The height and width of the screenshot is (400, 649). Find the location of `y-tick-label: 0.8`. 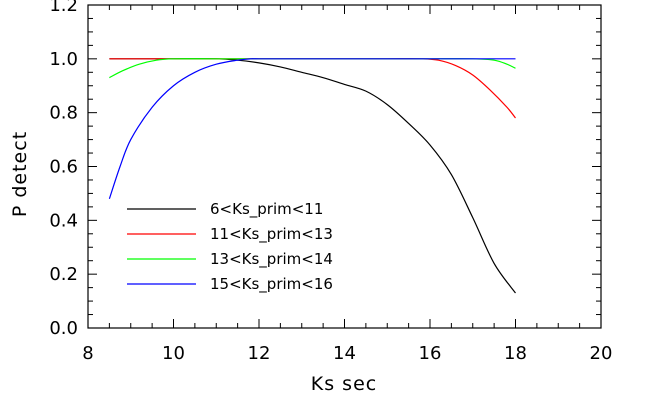

y-tick-label: 0.8 is located at coordinates (63, 113).